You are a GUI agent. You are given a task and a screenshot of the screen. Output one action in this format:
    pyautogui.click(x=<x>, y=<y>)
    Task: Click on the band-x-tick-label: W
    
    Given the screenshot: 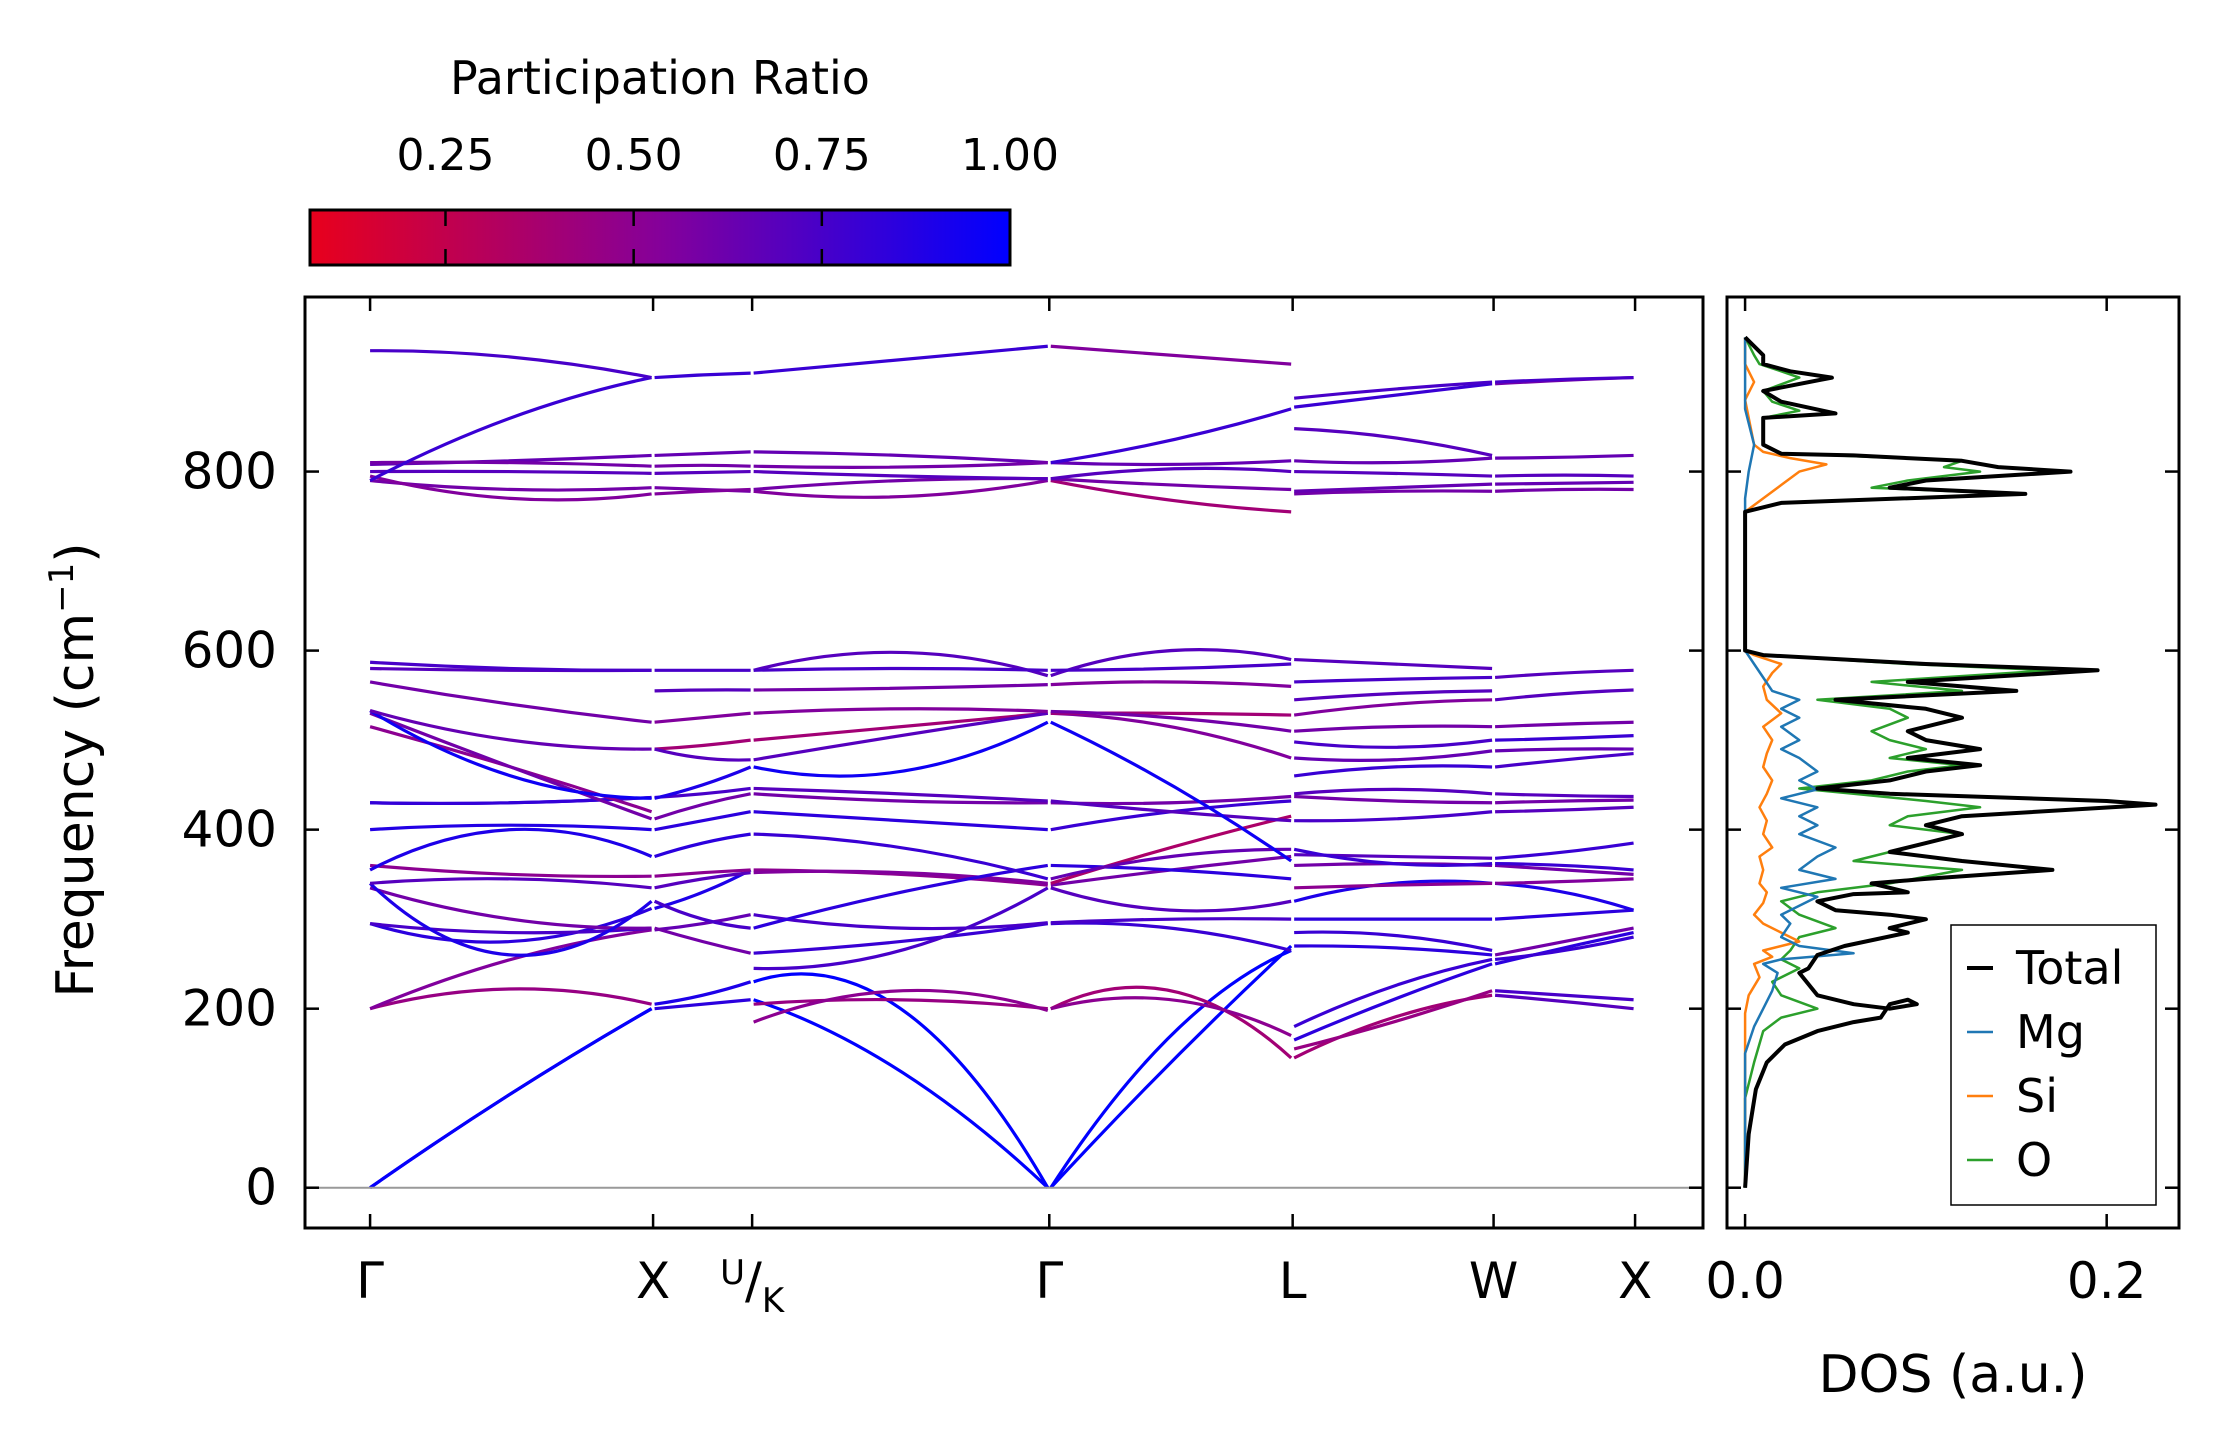 What is the action you would take?
    pyautogui.click(x=1493, y=1281)
    